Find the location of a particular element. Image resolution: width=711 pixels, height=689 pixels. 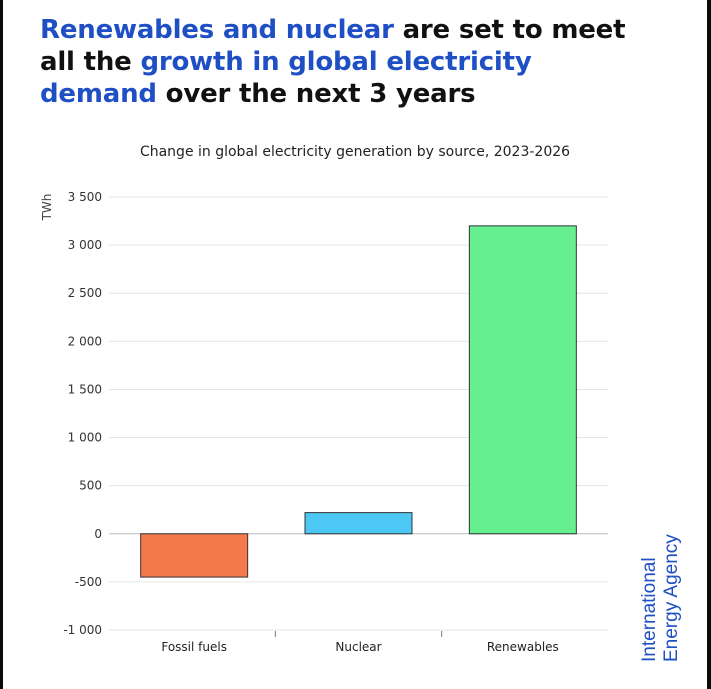

y-tick-label: 1 000 is located at coordinates (85, 438).